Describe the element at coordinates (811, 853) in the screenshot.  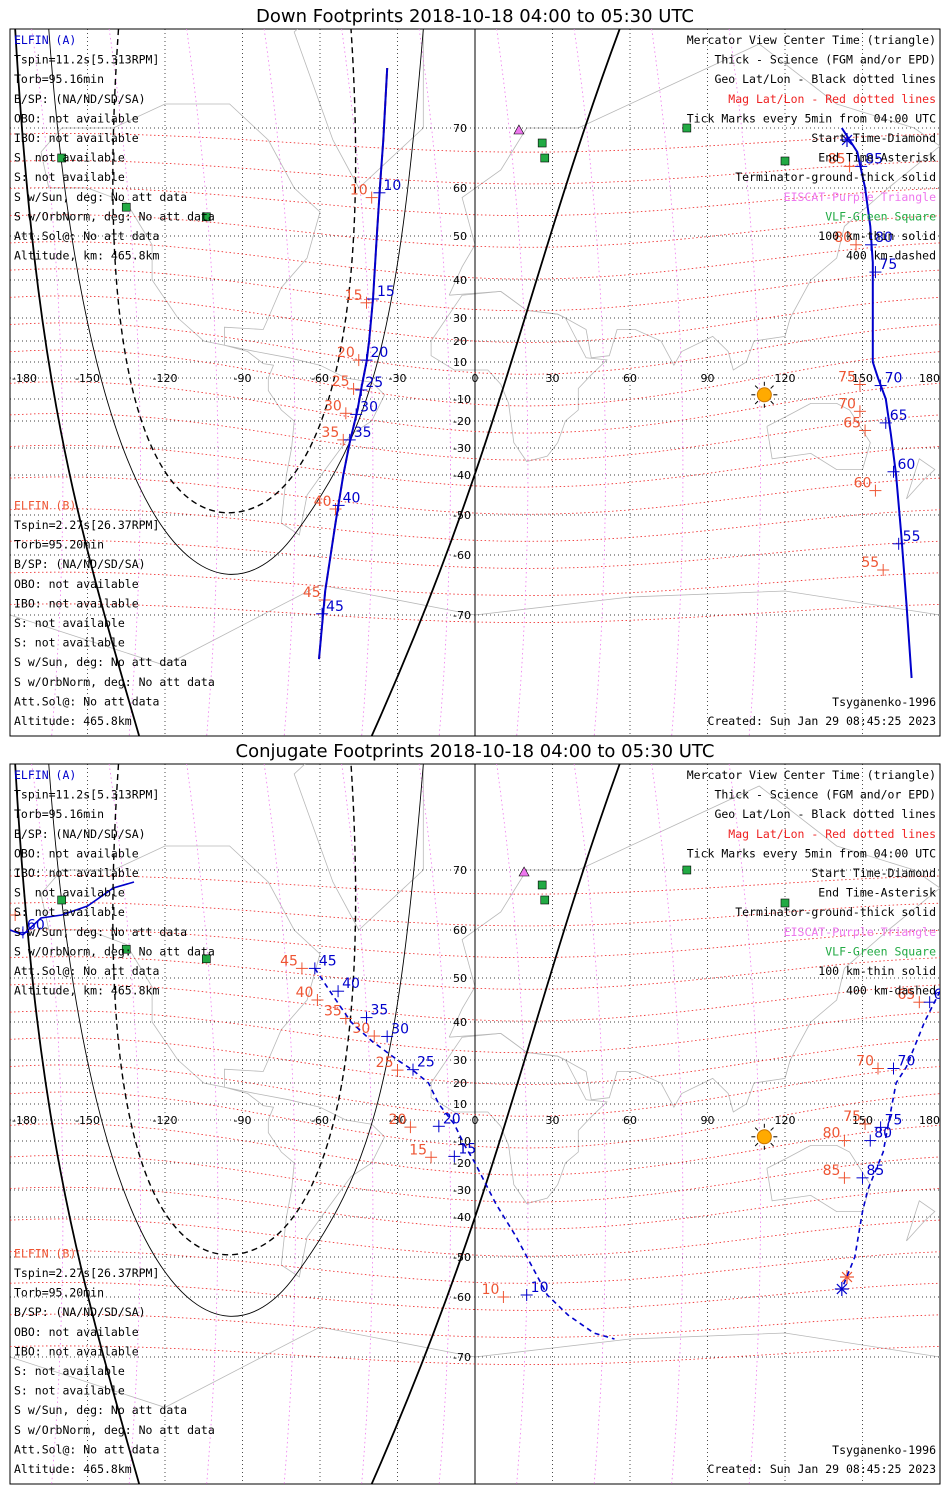
I see `legend-item: Tick Marks every 5min from 04:00 UTC` at that location.